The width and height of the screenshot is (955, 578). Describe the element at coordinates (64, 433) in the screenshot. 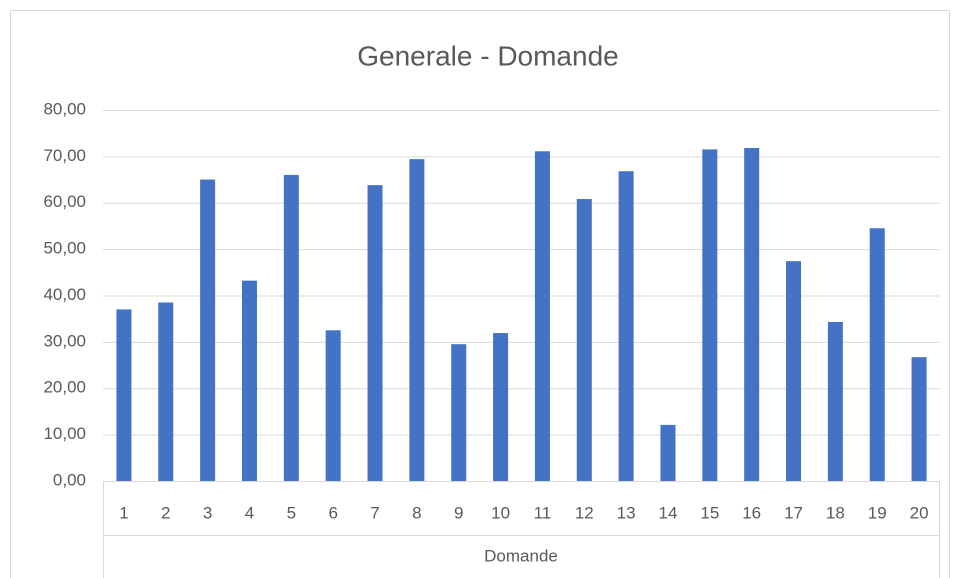

I see `y-tick-label: 10,00` at that location.